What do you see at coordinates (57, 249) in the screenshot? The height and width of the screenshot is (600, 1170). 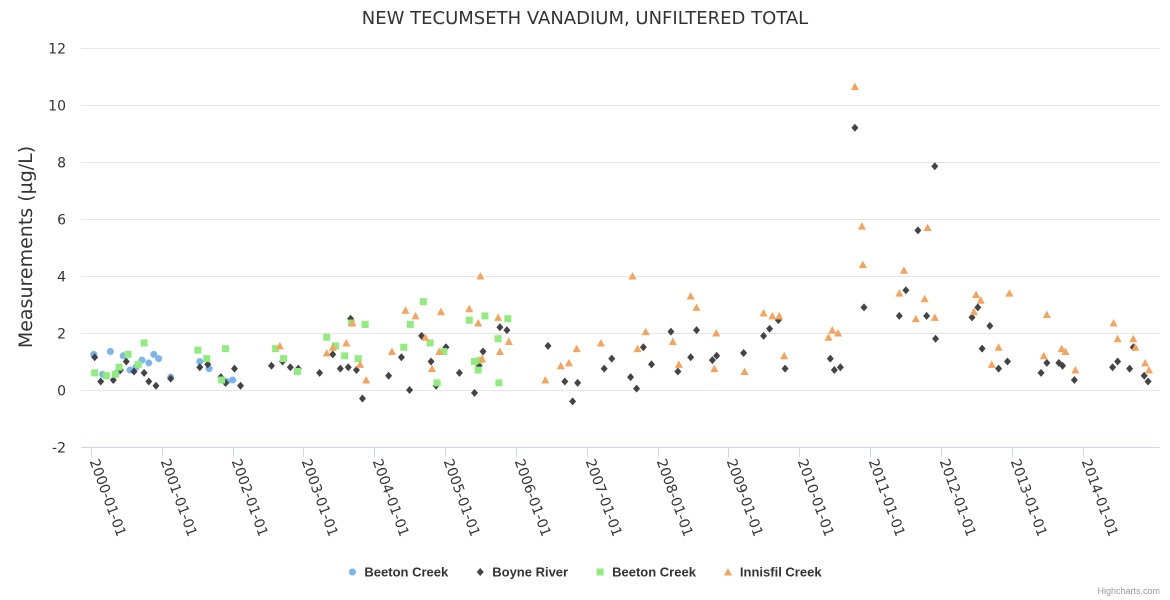 I see `y-axis-ticks: -2 0 2 4 6 8 10 12` at bounding box center [57, 249].